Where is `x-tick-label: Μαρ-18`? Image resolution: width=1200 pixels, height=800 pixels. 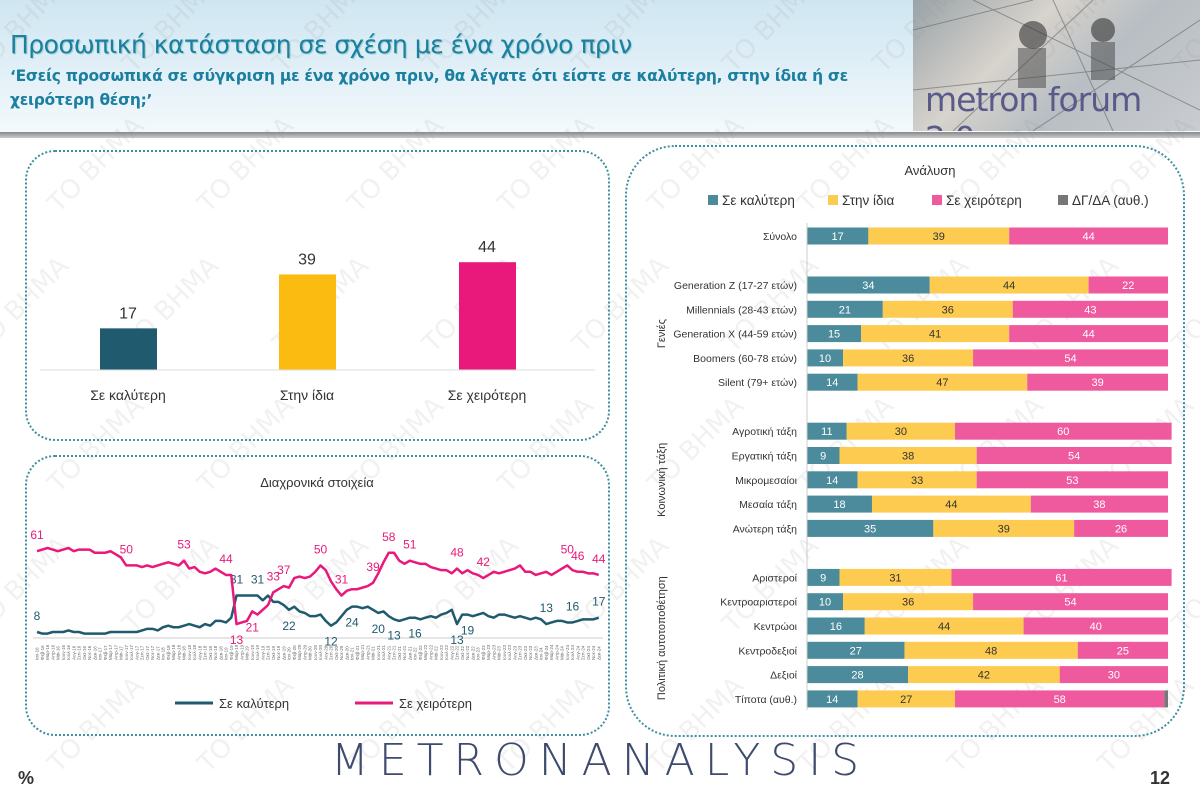
x-tick-label: Μαρ-18 is located at coordinates (173, 652).